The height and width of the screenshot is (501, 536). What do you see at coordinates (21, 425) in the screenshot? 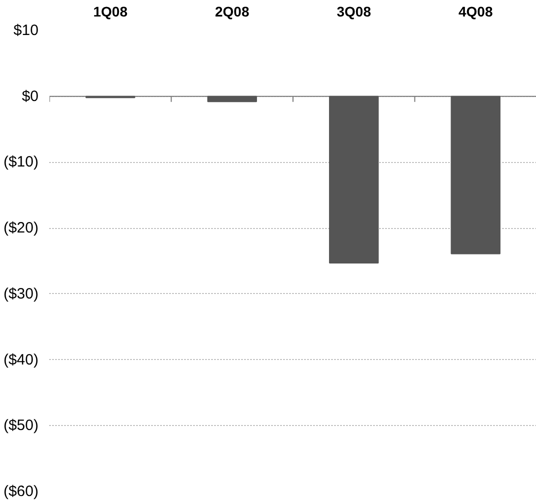
I see `y-tick-label: ($50)` at bounding box center [21, 425].